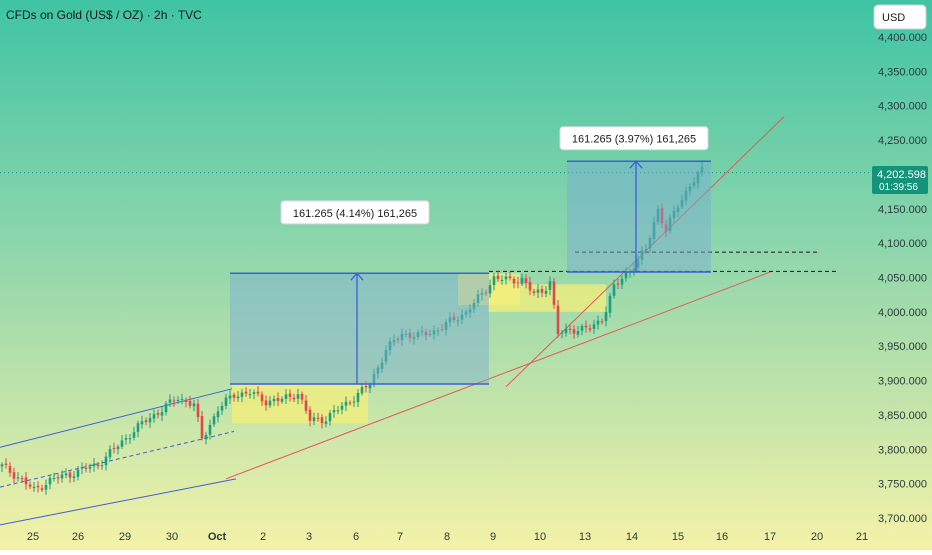 This screenshot has height=555, width=932. What do you see at coordinates (902, 450) in the screenshot?
I see `y-tick-label: 3,800.000` at bounding box center [902, 450].